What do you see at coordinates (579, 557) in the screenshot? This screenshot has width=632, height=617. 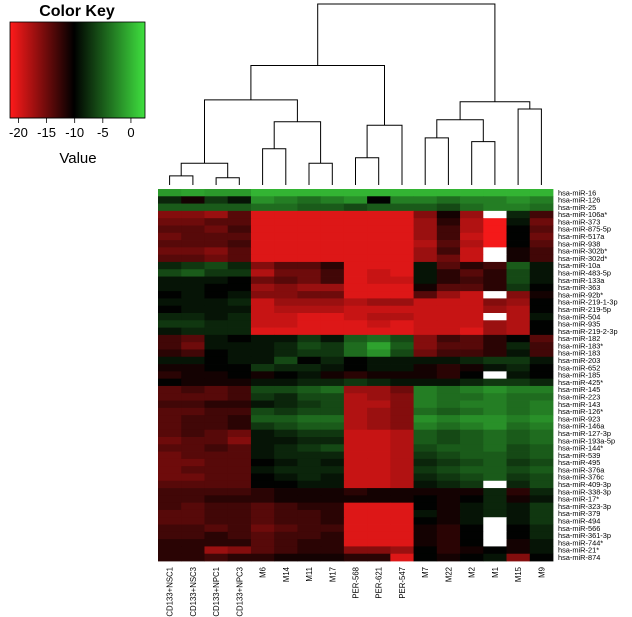 I see `row-label: hsa-miR-874` at bounding box center [579, 557].